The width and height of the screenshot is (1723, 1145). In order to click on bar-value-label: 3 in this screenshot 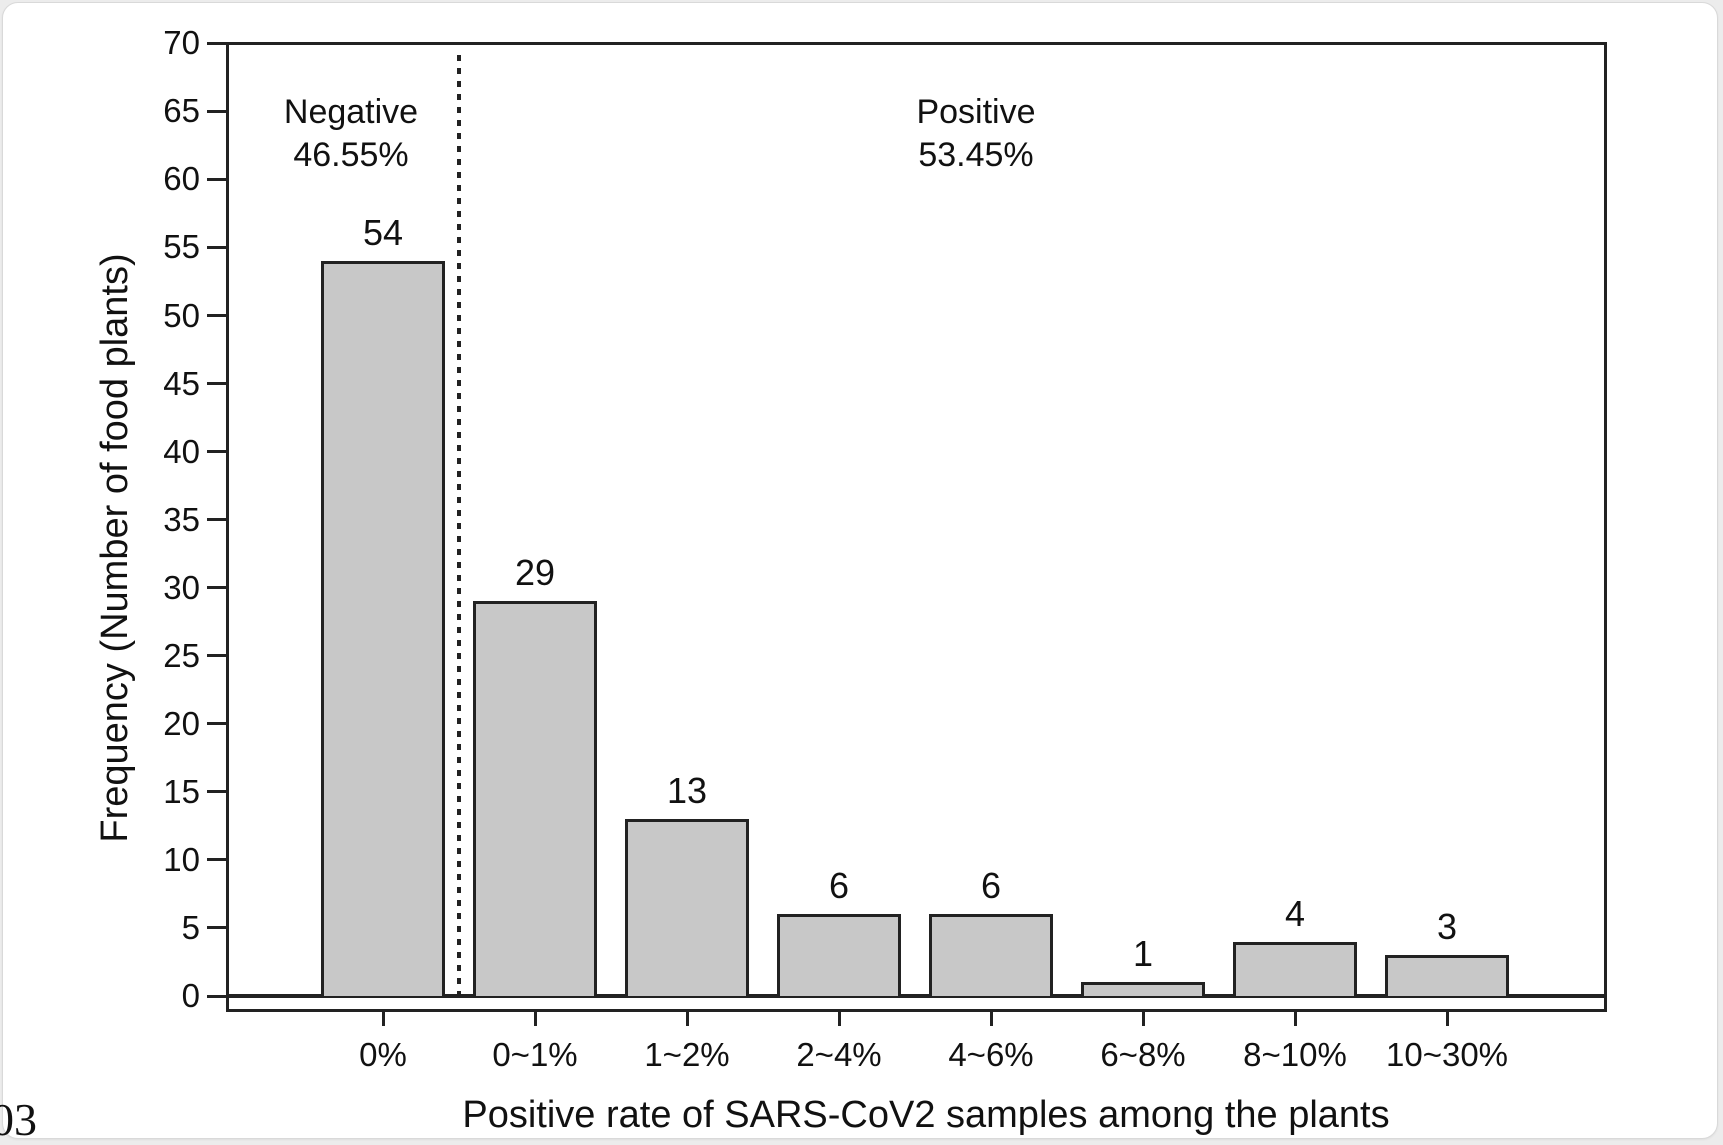, I will do `click(1447, 927)`.